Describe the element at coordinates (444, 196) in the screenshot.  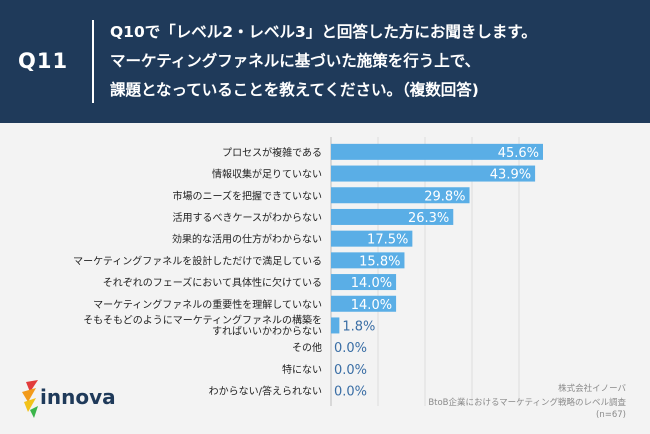
I see `bar-value-label: 29.8%` at that location.